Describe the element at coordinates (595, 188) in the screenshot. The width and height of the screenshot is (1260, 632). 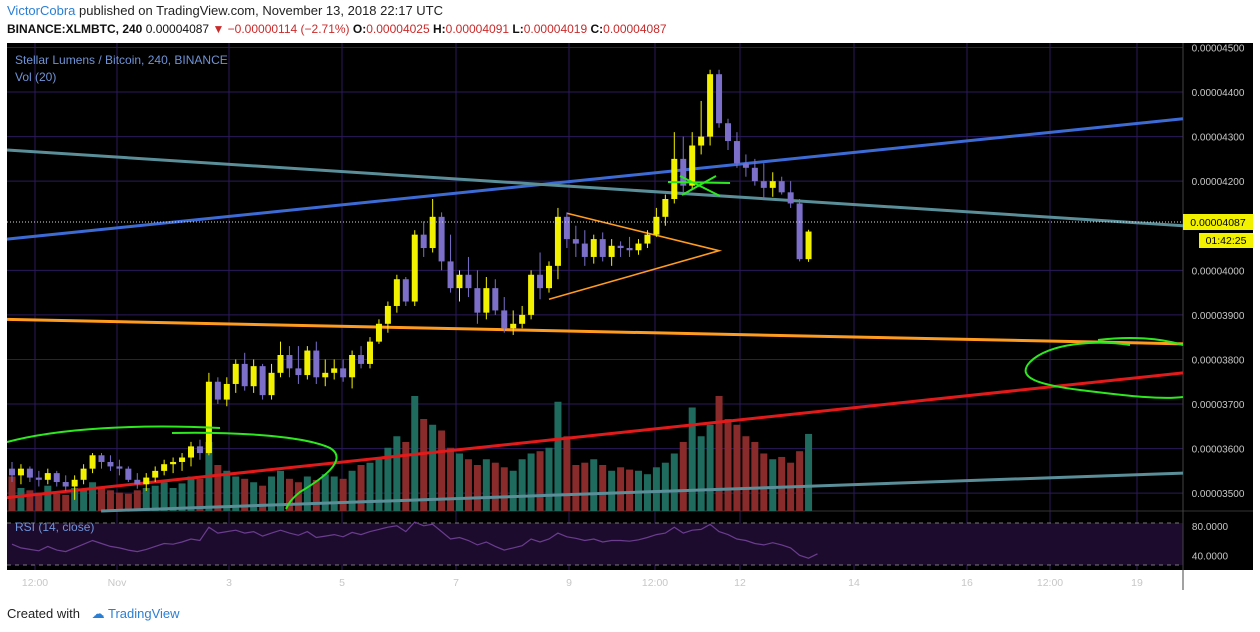
I see `descending-teal-trendline` at that location.